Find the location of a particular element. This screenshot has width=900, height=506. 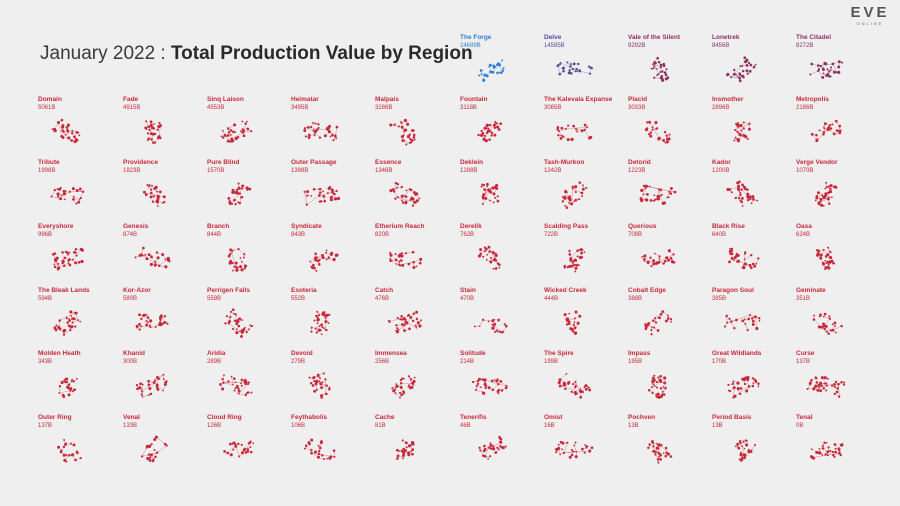

region-value: 874B is located at coordinates (130, 235).